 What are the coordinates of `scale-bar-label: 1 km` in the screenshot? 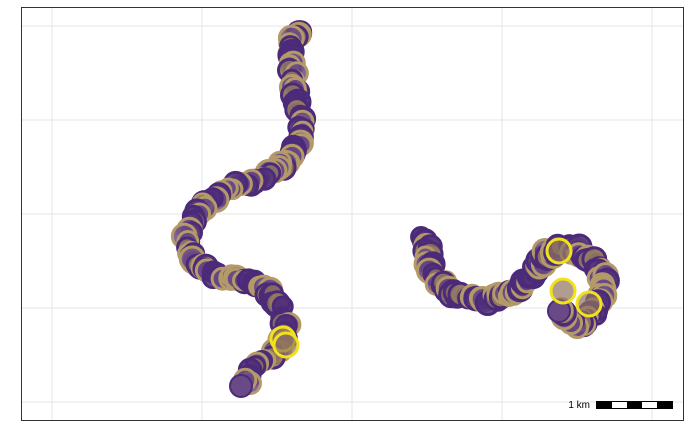 It's located at (579, 405).